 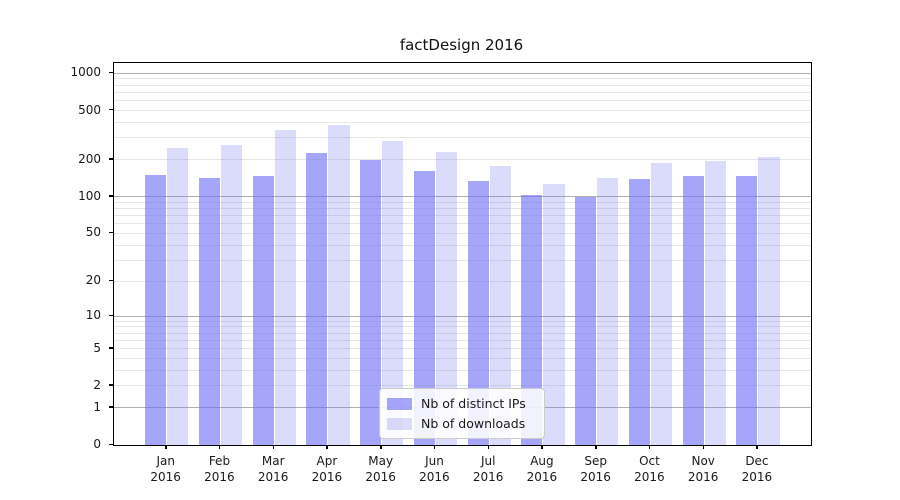 I want to click on bar-ips-jan, so click(x=156, y=310).